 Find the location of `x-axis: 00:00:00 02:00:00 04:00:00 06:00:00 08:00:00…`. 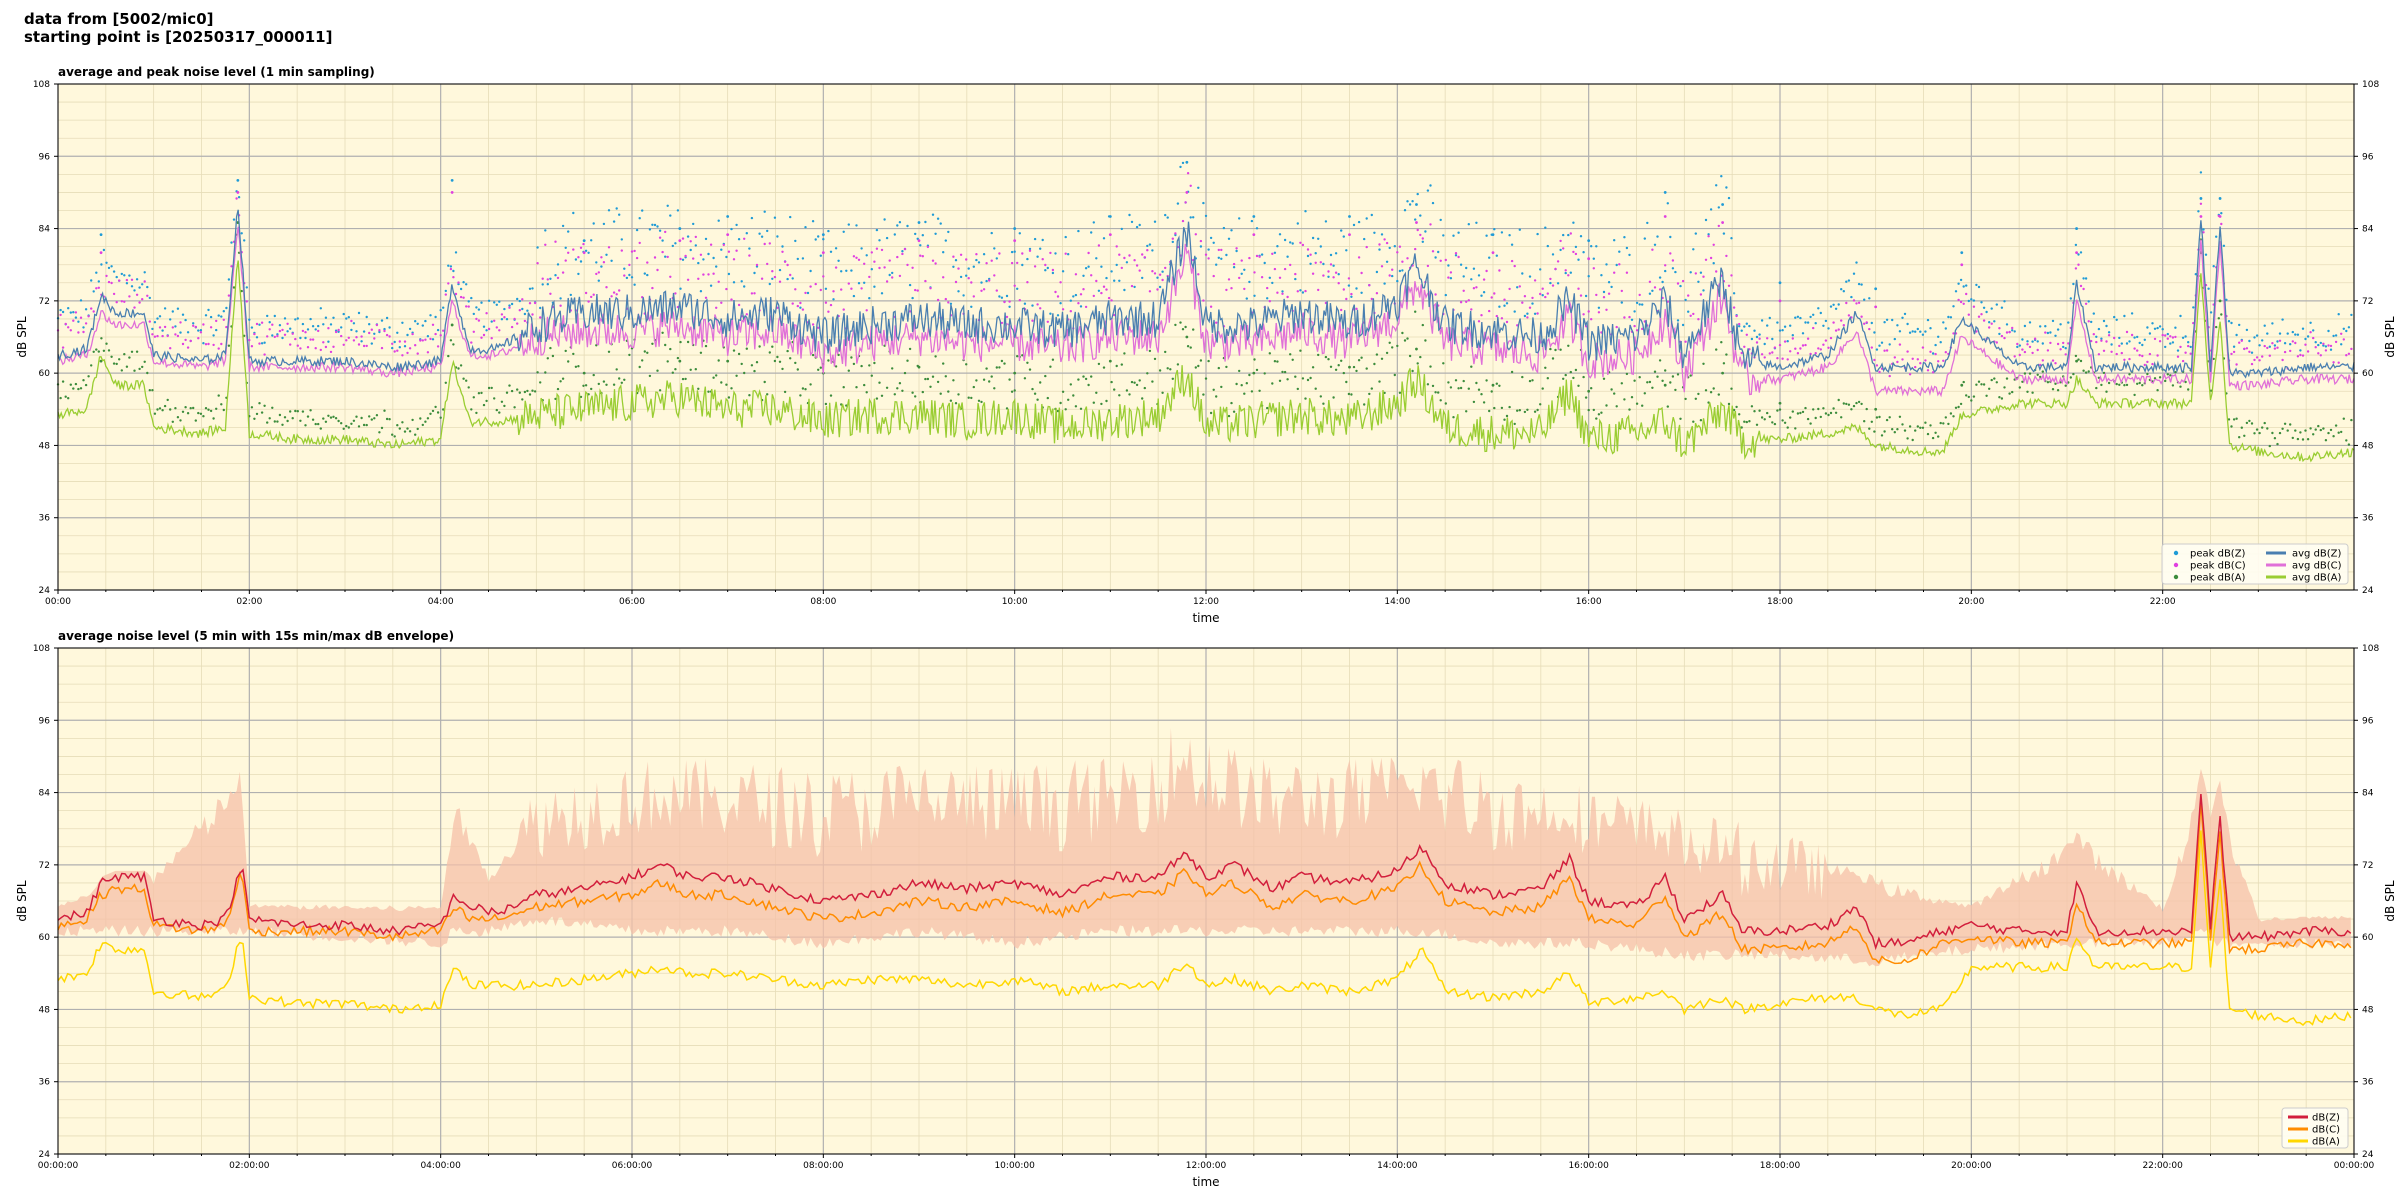

x-axis: 00:00:00 02:00:00 04:00:00 06:00:00 08:00:00… is located at coordinates (1206, 1162).